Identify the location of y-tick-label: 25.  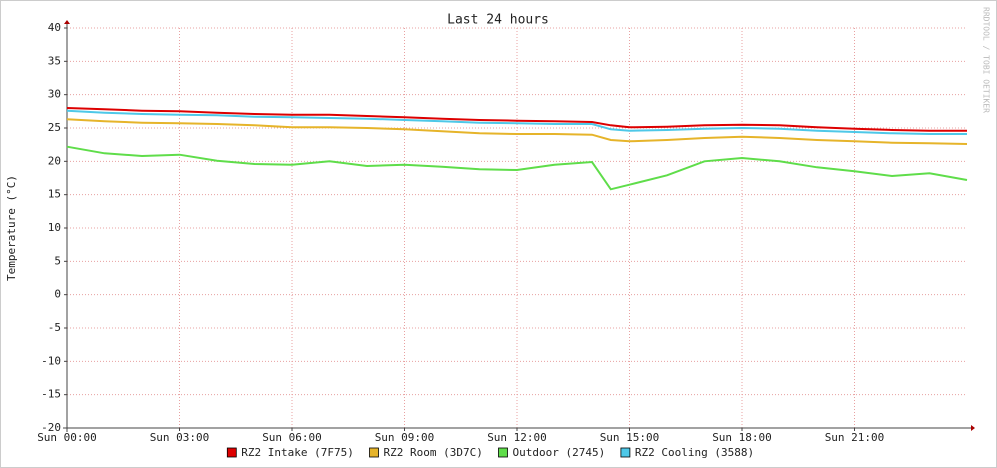
(54, 127).